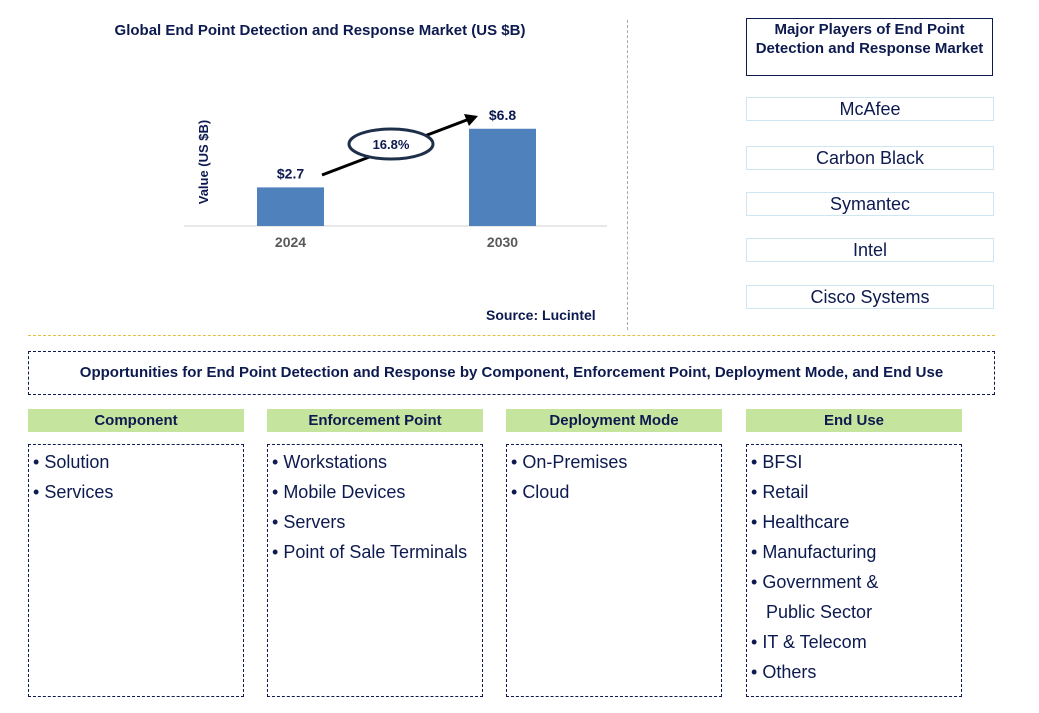 This screenshot has height=713, width=1039. What do you see at coordinates (854, 672) in the screenshot?
I see `list-item: • Others` at bounding box center [854, 672].